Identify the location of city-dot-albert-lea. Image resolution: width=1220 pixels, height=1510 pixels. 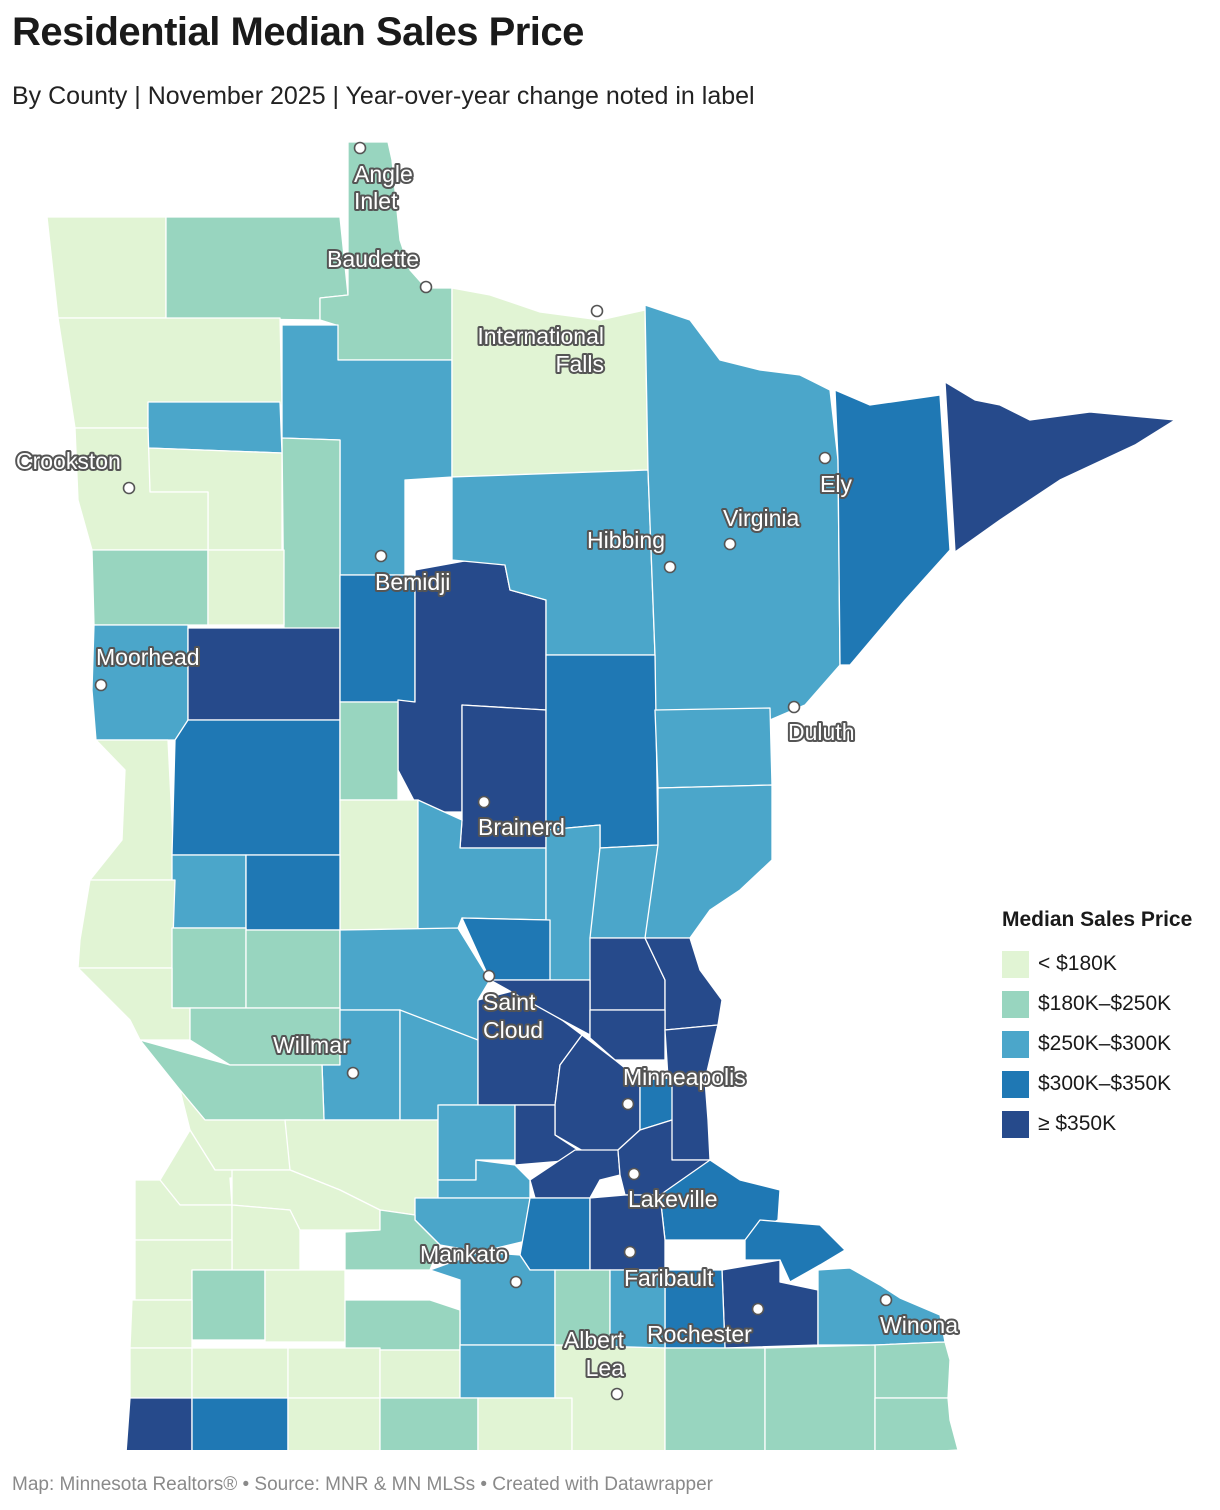
(617, 1394).